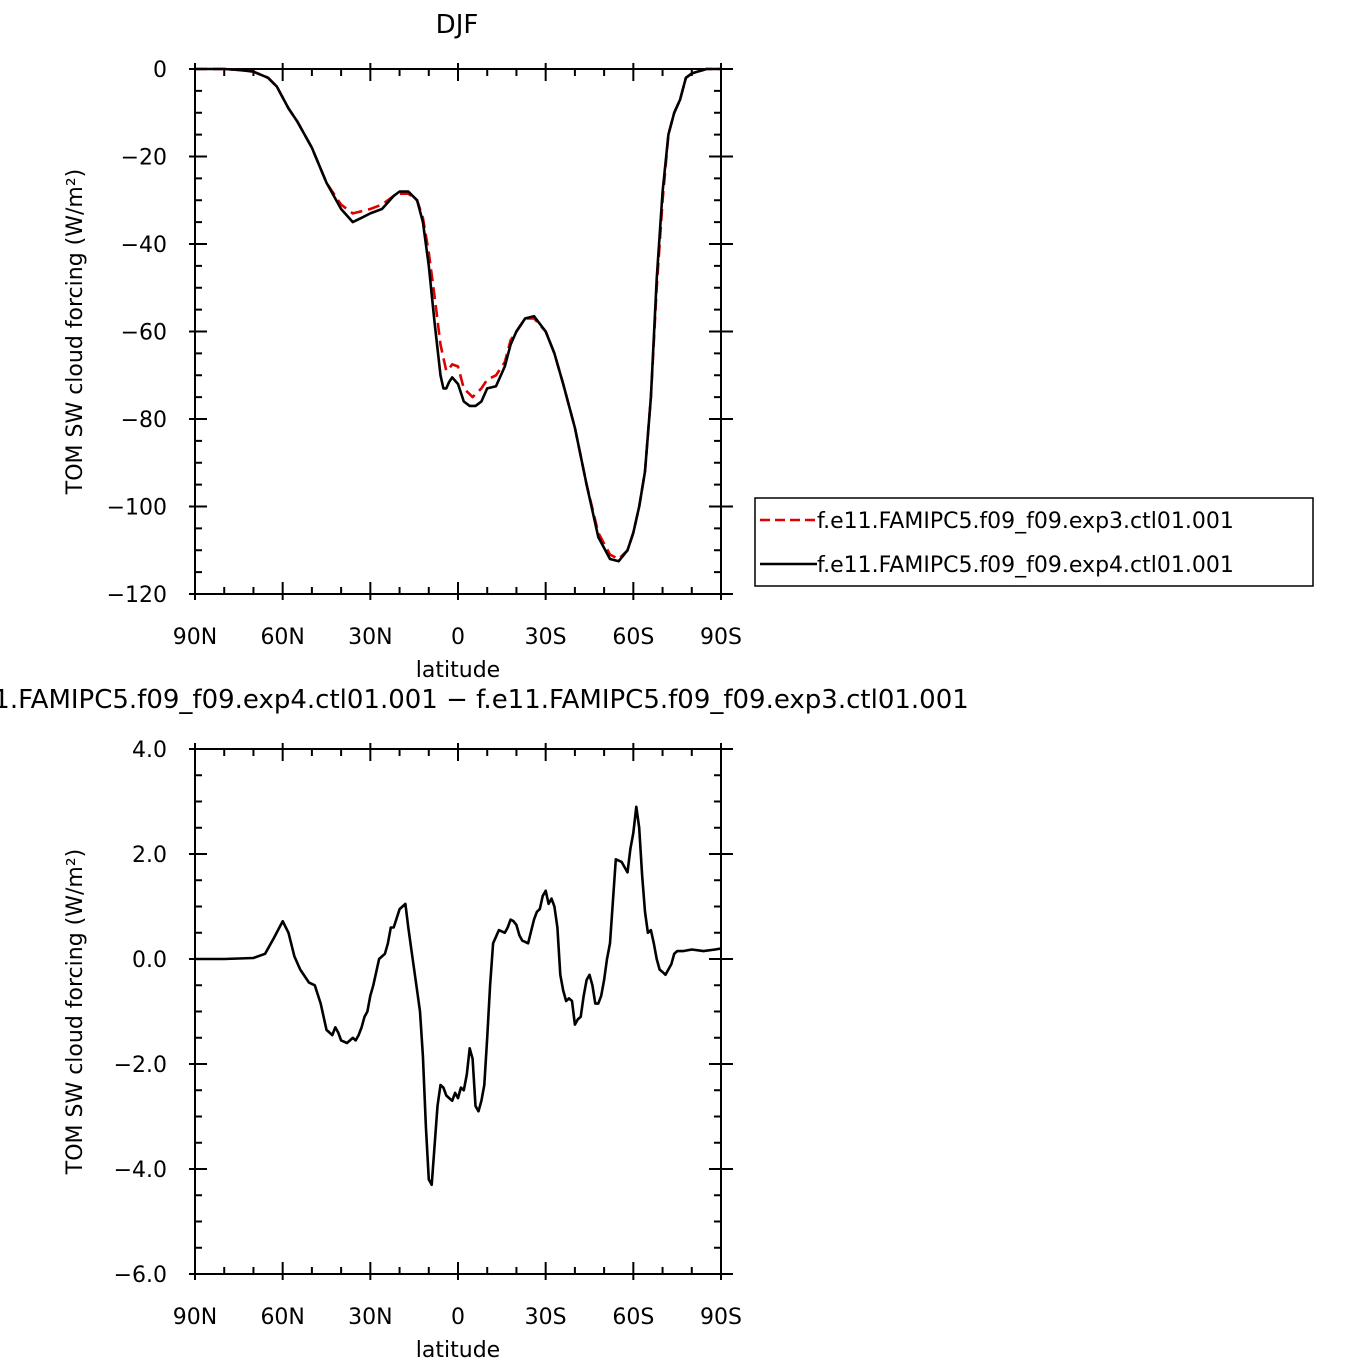 The height and width of the screenshot is (1369, 1372). What do you see at coordinates (1025, 521) in the screenshot?
I see `legend-label: f.e11.FAMIPC5.f09_f09.exp3.ctl01.001` at bounding box center [1025, 521].